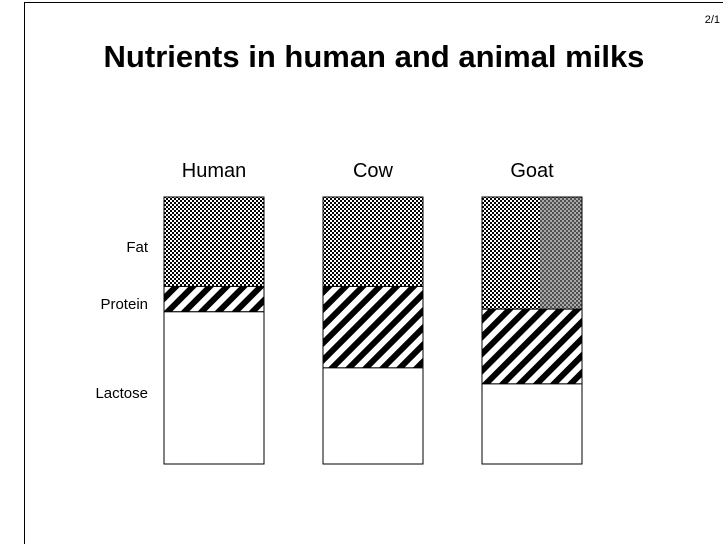 The image size is (723, 544). Describe the element at coordinates (373, 327) in the screenshot. I see `bar-segment-cow-protein` at that location.